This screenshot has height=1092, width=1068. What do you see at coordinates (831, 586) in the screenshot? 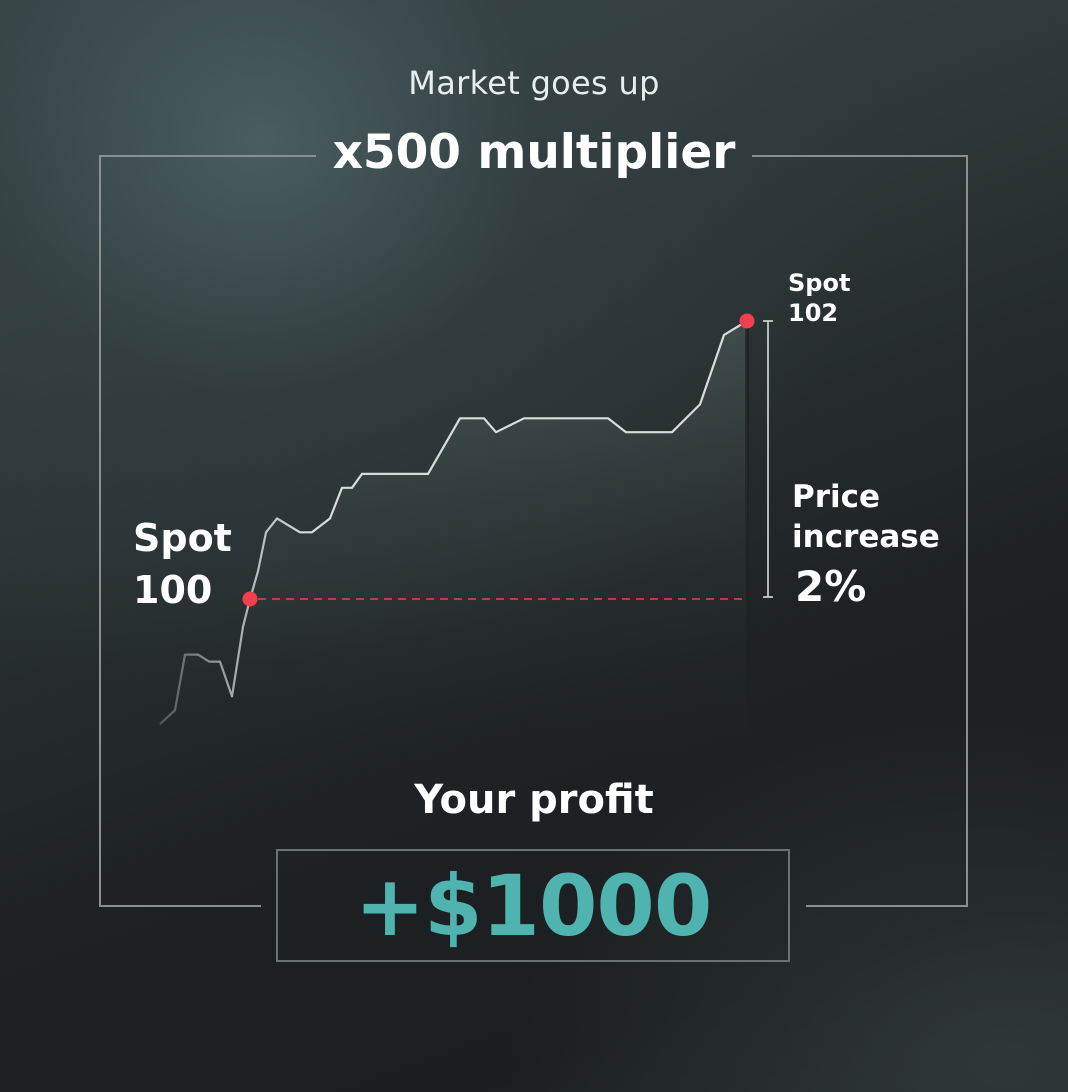
I see `price-increase-value: 2%` at bounding box center [831, 586].